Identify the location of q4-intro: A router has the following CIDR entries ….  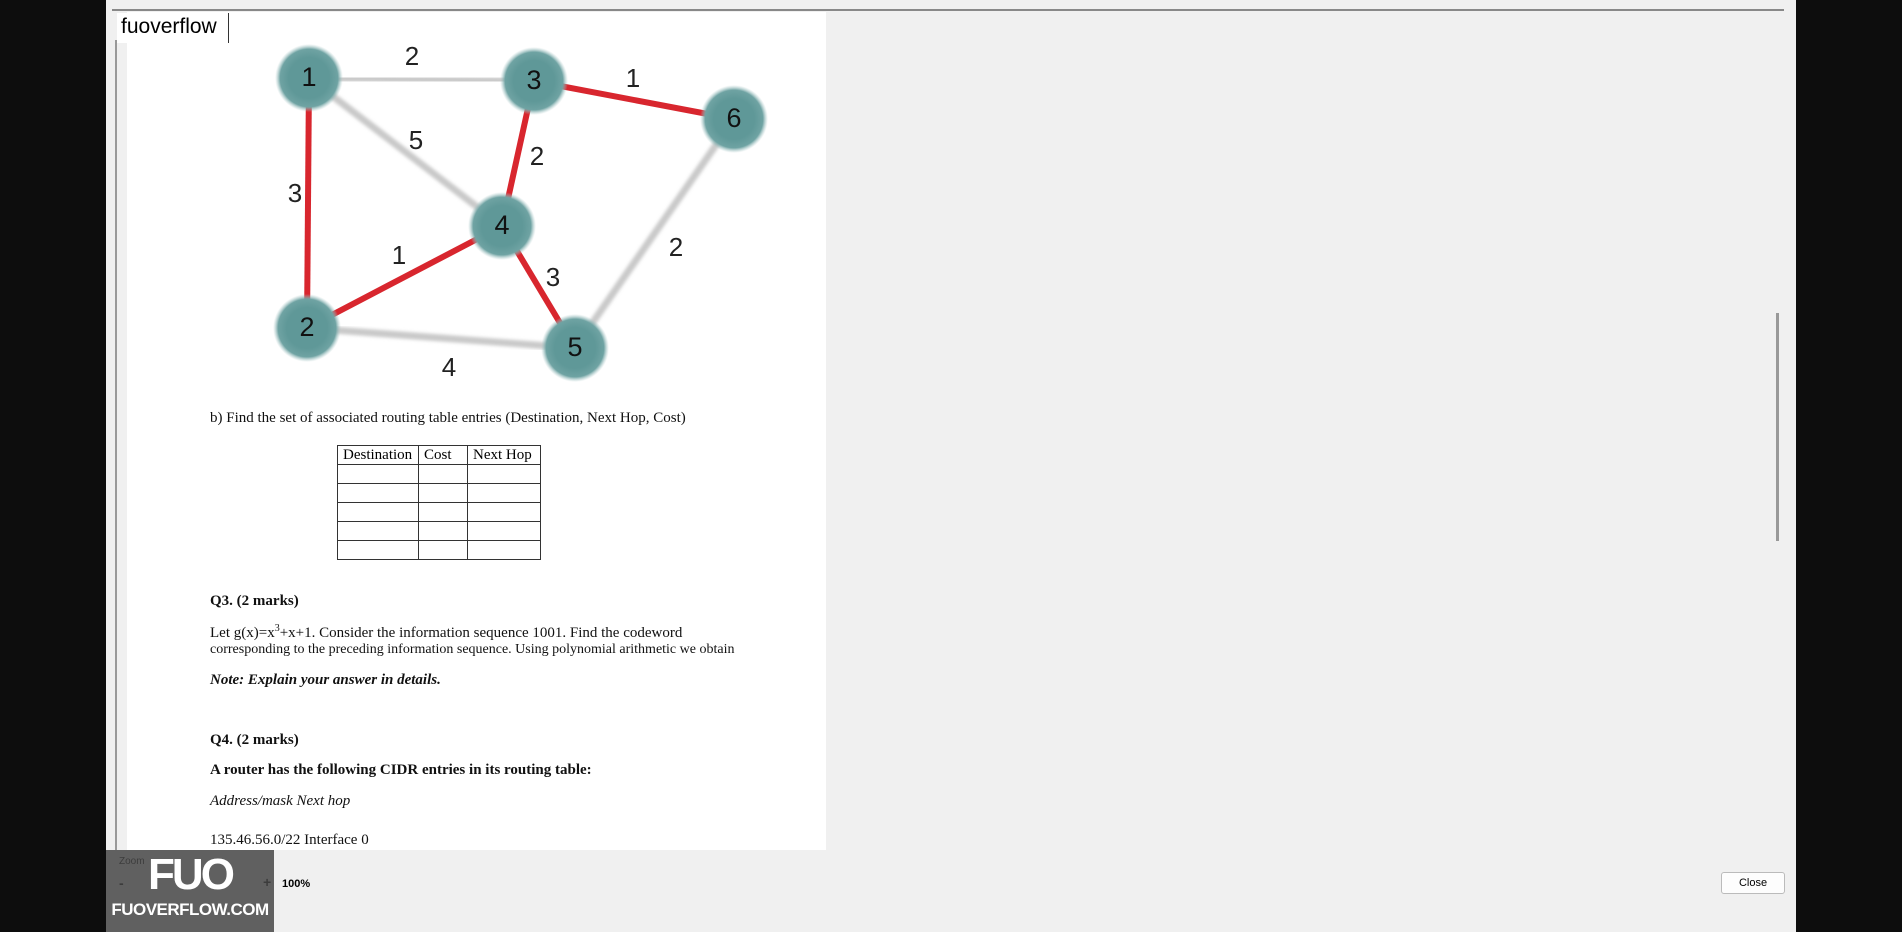
(401, 770).